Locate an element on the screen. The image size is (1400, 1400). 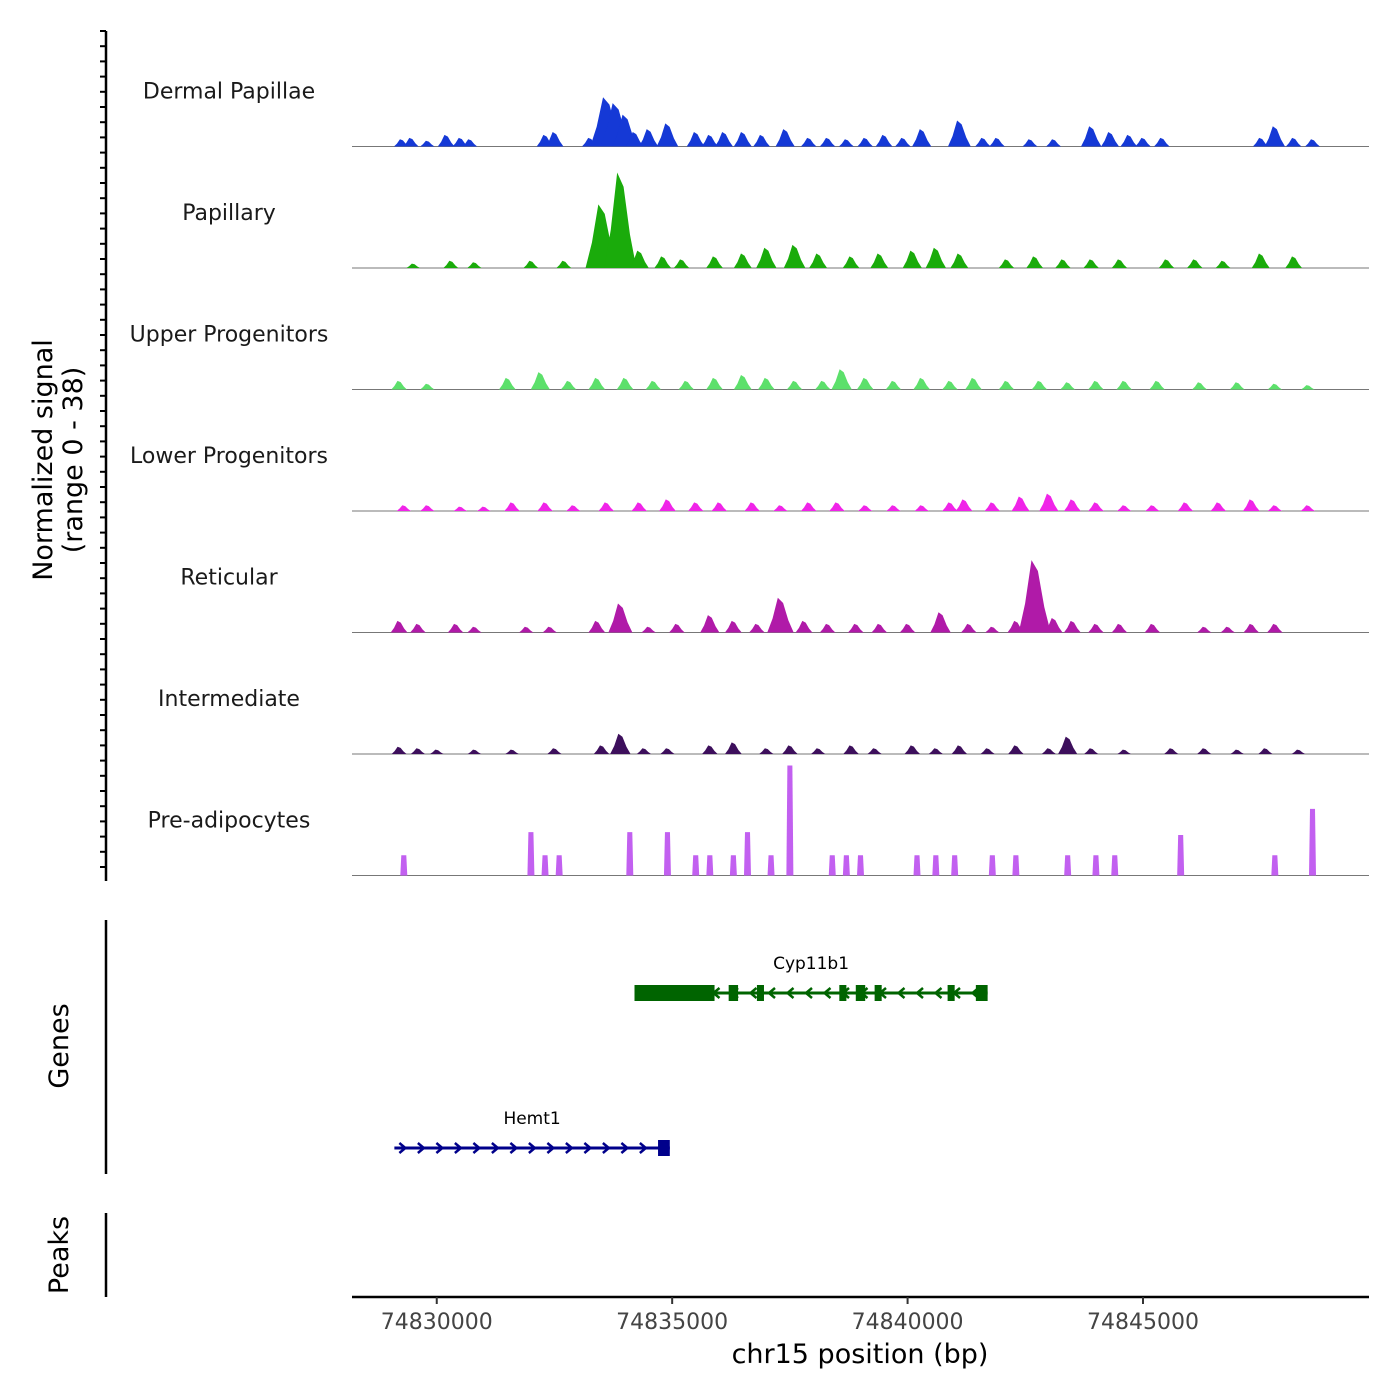
track-label: Pre-adipocytes is located at coordinates (229, 821).